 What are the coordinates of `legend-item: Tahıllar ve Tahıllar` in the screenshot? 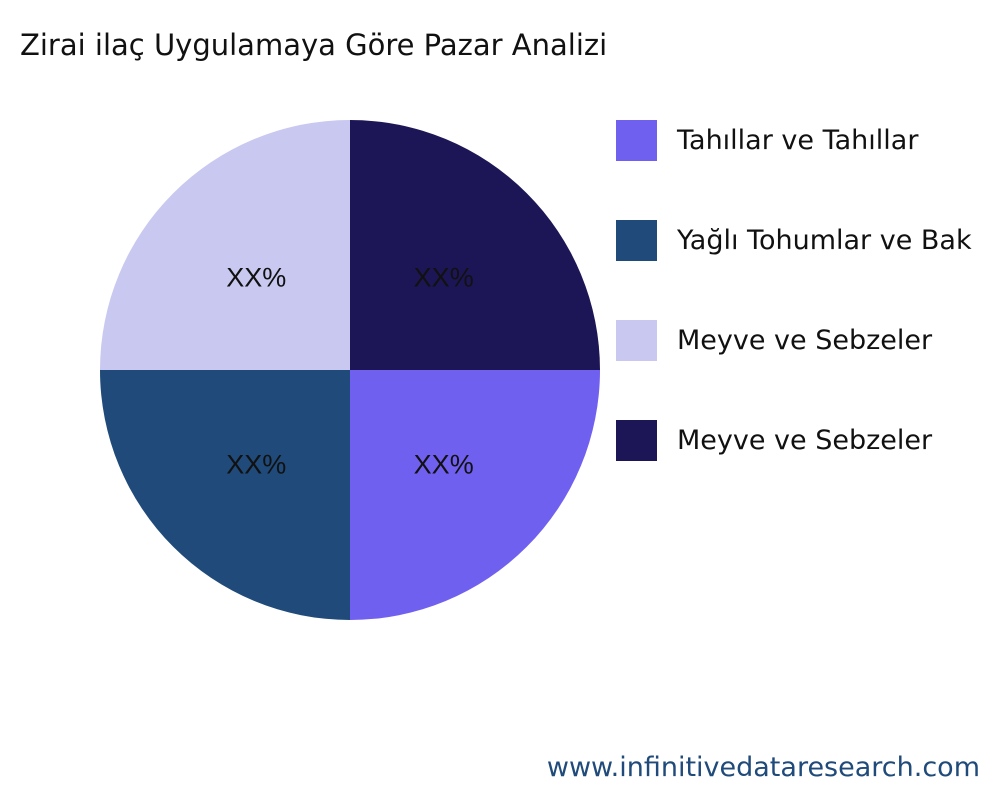 It's located at (767, 140).